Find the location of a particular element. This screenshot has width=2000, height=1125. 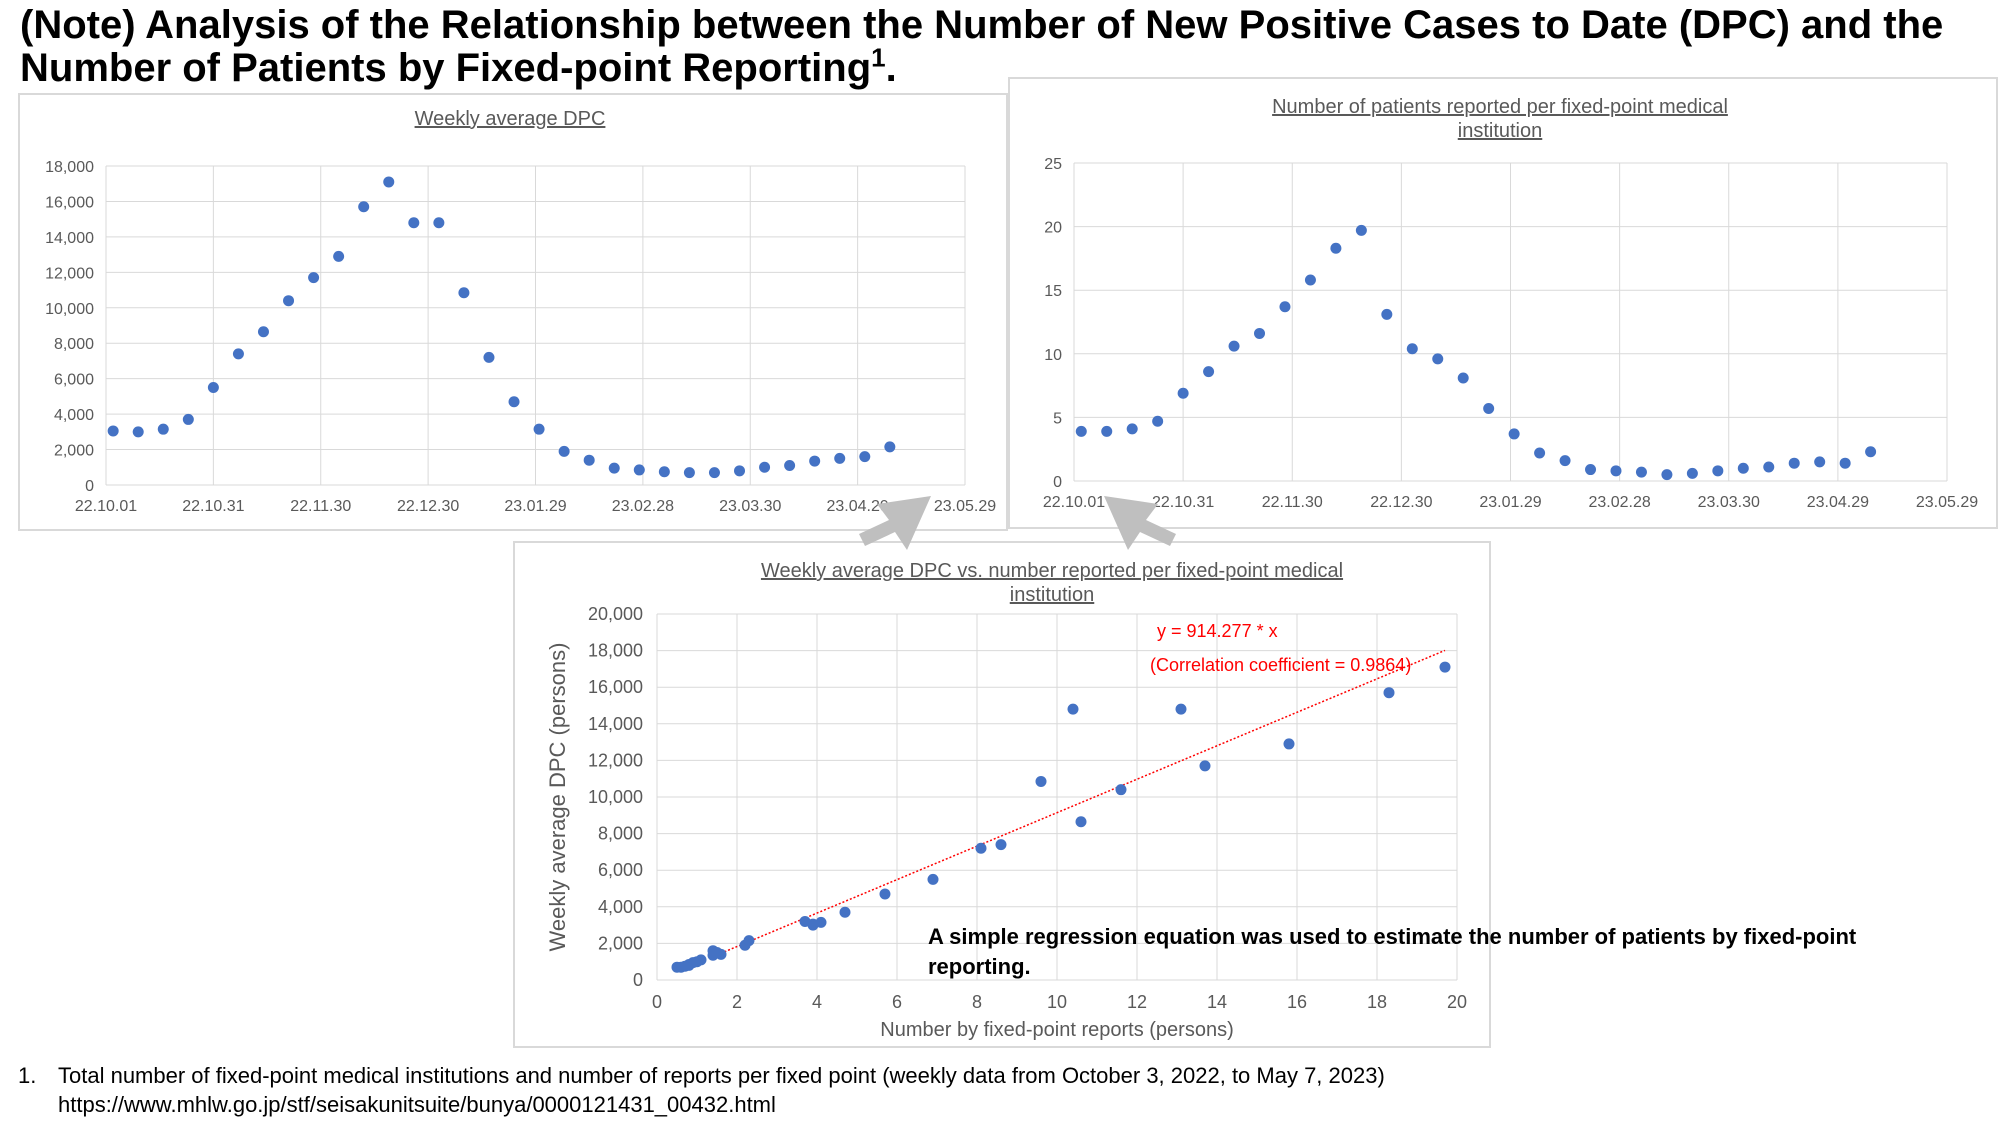

y-tick-label: 16,000 is located at coordinates (69, 202).